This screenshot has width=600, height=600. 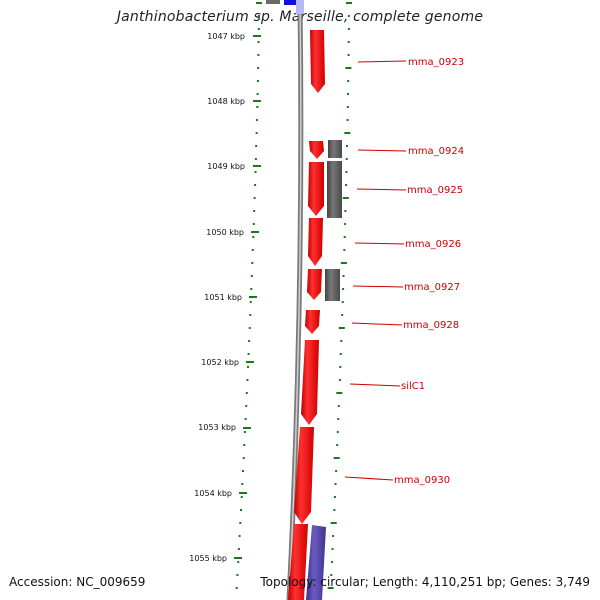 What do you see at coordinates (298, 562) in the screenshot?
I see `gene-arrow-bottom` at bounding box center [298, 562].